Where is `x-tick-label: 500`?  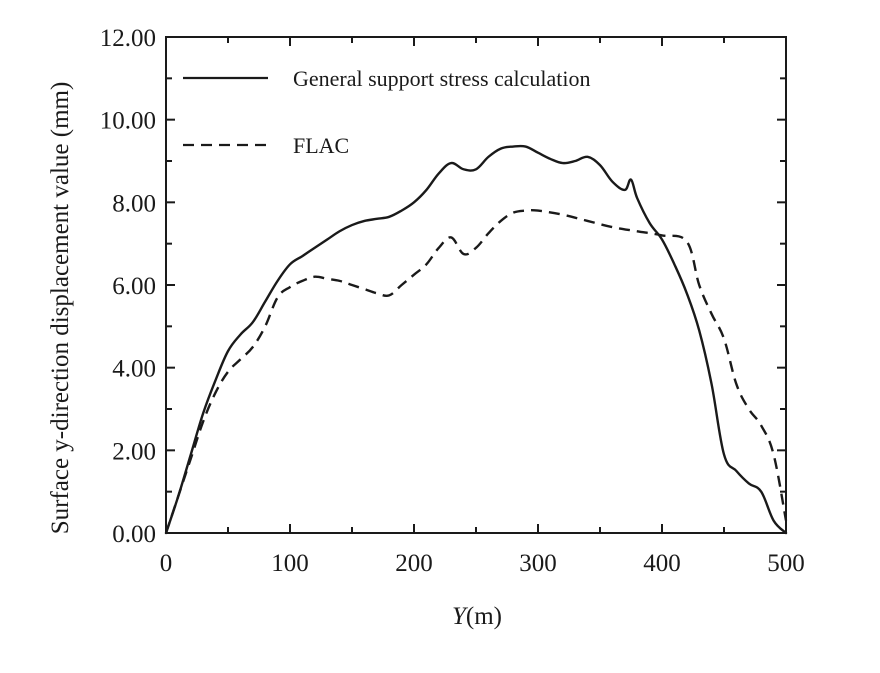 x-tick-label: 500 is located at coordinates (786, 563).